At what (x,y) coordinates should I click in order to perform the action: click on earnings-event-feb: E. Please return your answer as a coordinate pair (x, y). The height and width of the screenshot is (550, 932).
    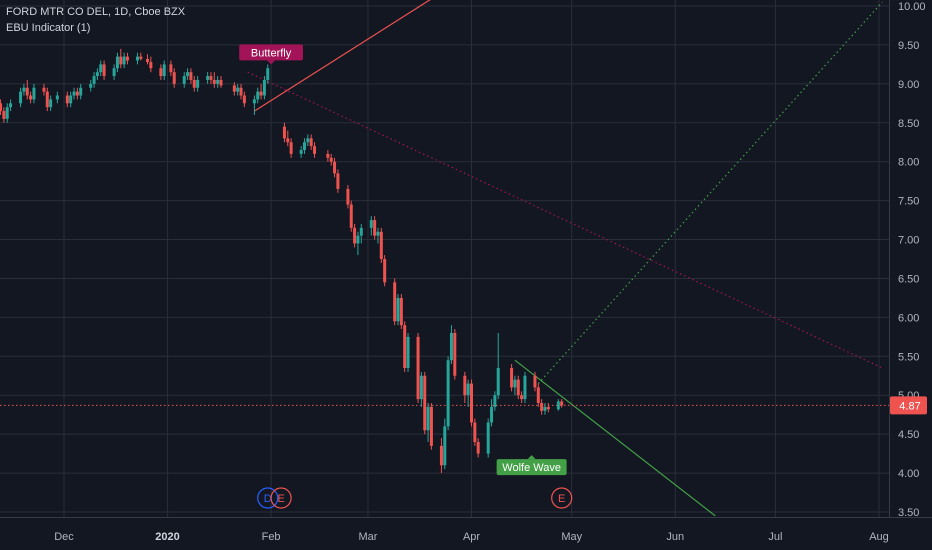
    Looking at the image, I should click on (281, 498).